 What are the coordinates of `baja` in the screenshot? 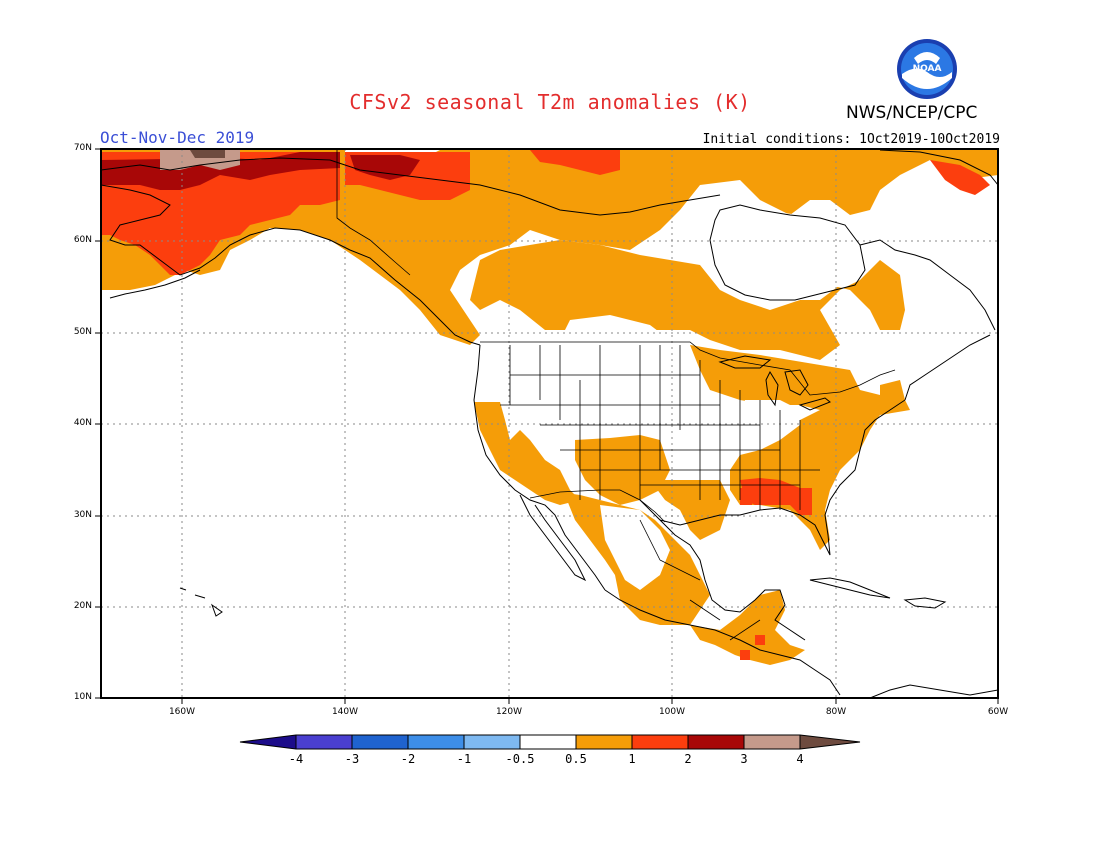 It's located at (553, 538).